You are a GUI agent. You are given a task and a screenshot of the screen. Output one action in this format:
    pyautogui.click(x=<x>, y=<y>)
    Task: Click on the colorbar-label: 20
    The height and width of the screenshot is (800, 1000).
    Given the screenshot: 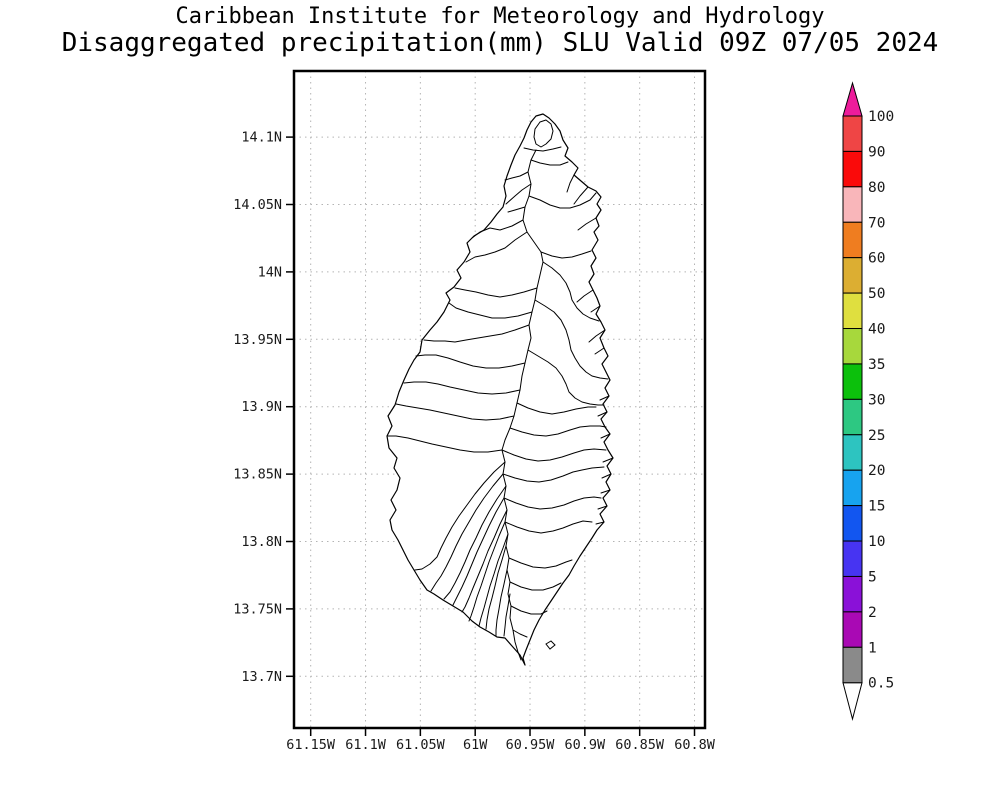 What is the action you would take?
    pyautogui.click(x=876, y=471)
    